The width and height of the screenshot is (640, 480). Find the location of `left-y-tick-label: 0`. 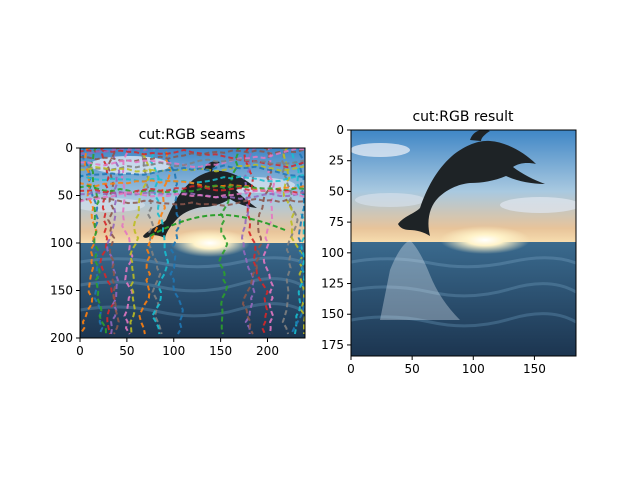

left-y-tick-label: 0 is located at coordinates (69, 148).